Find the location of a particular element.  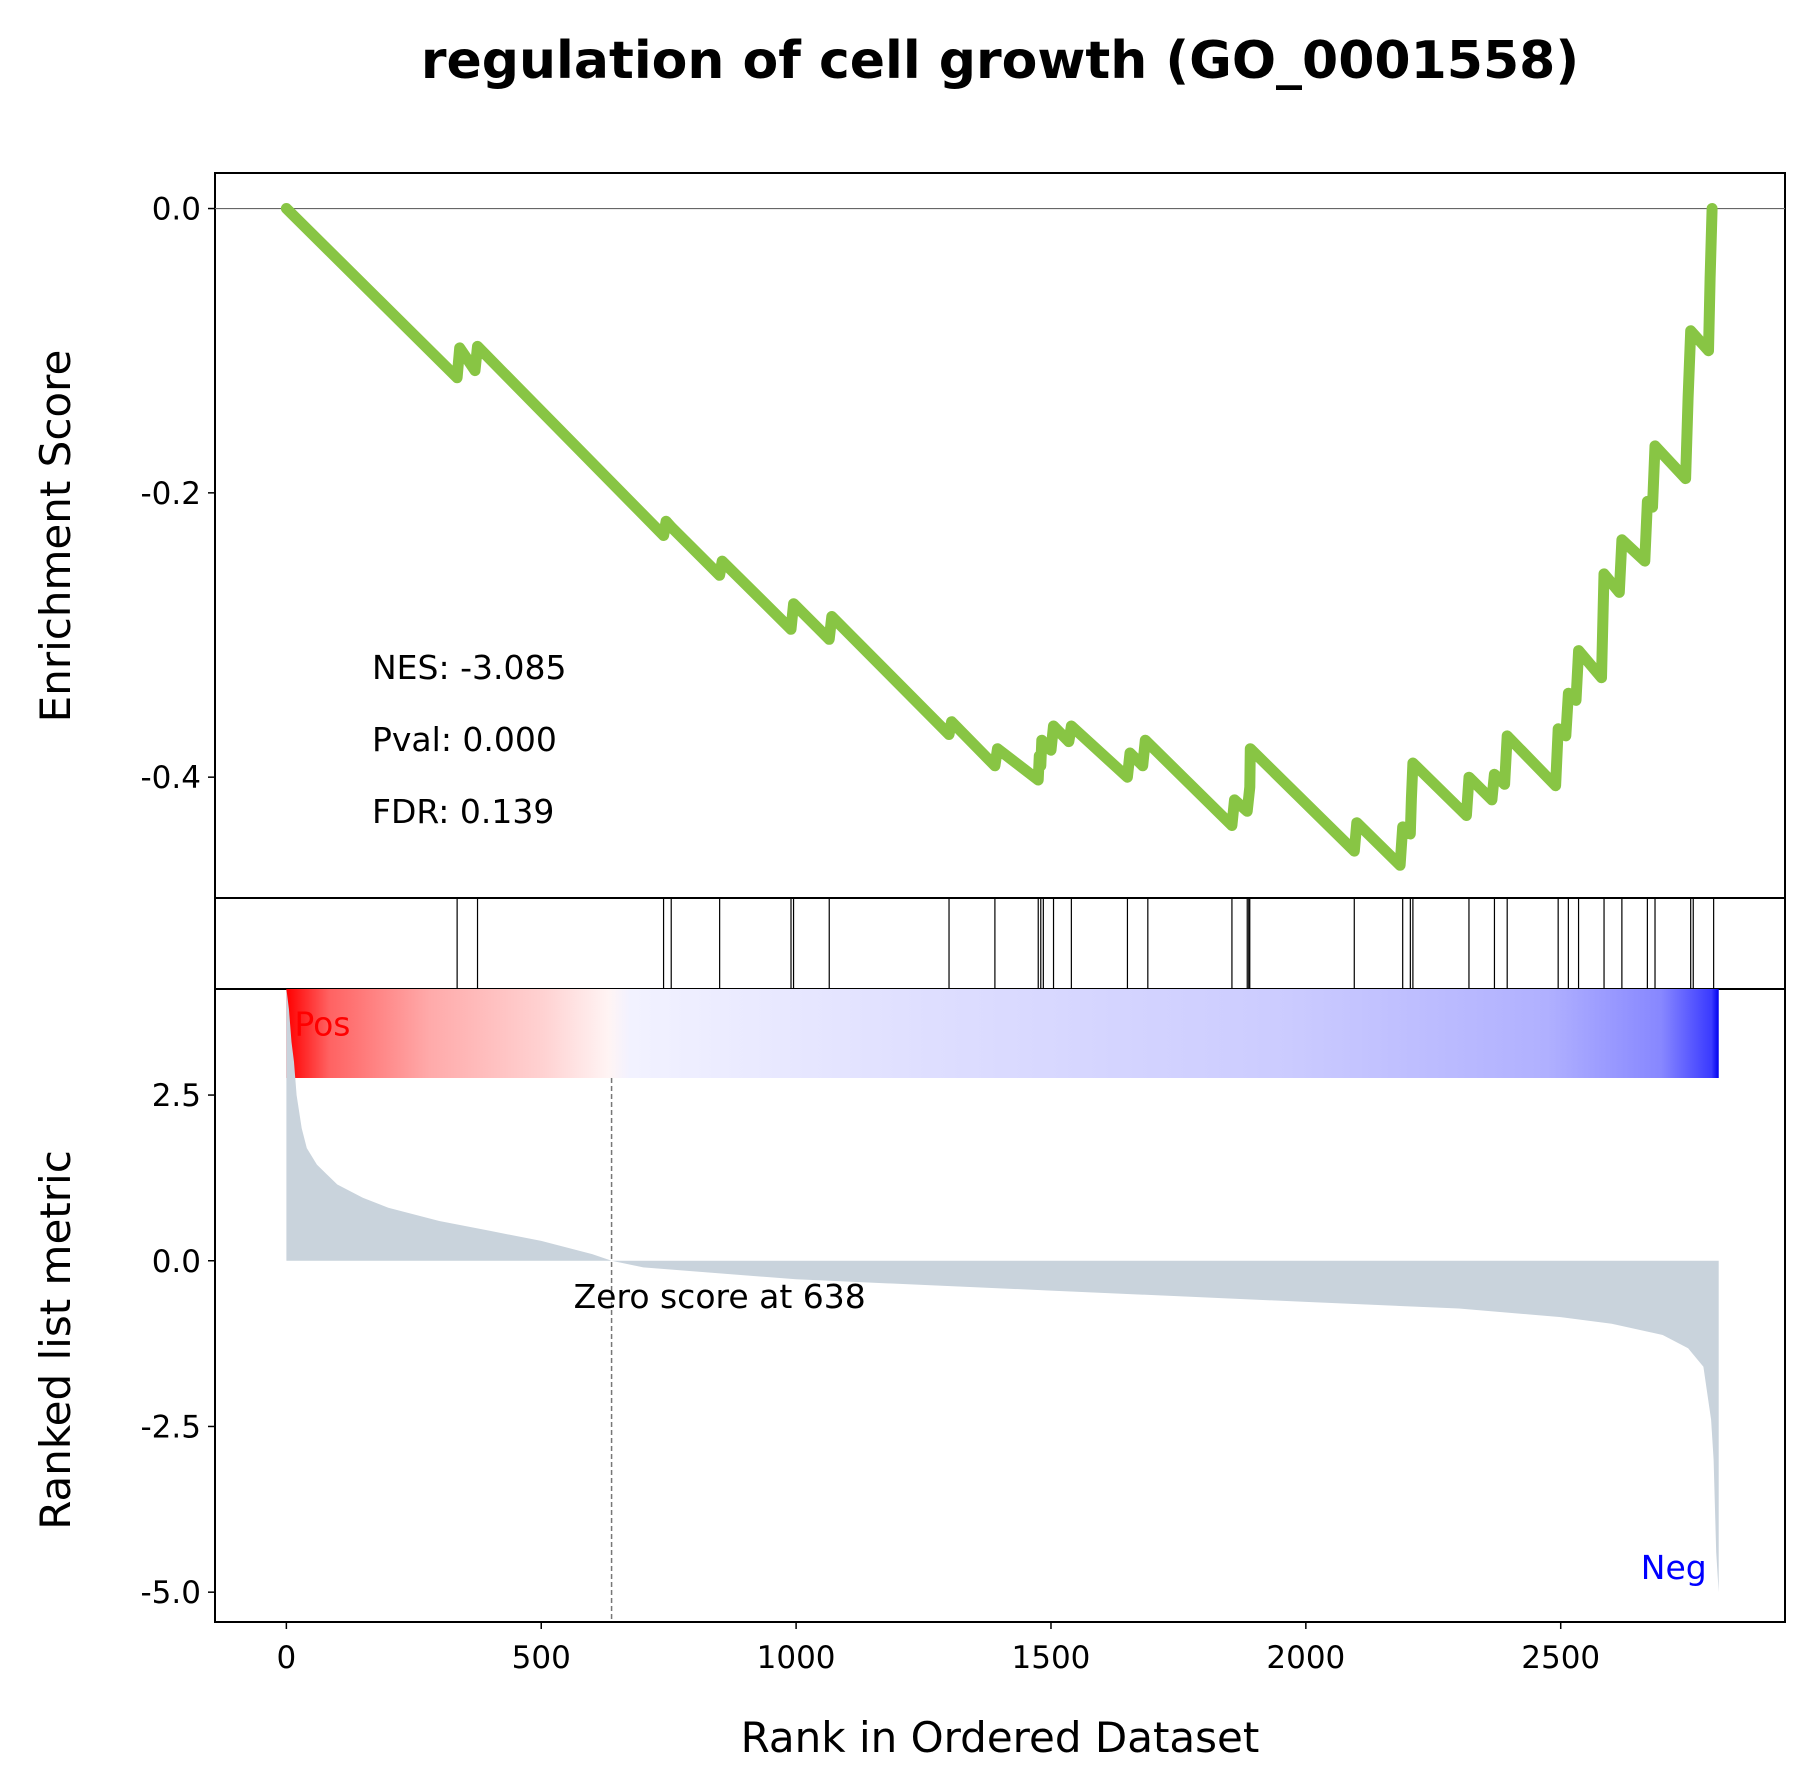

chart-title: regulation of cell growth (GO_0001558) is located at coordinates (1000, 61).